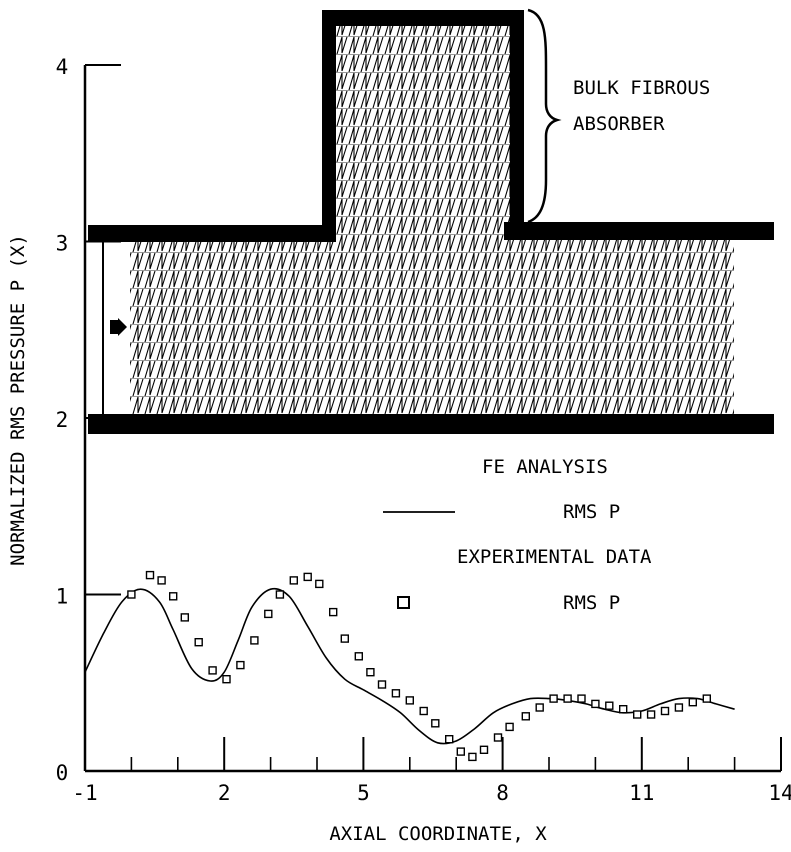 This screenshot has height=852, width=791. Describe the element at coordinates (641, 88) in the screenshot. I see `absorber-label-line1: BULK FIBROUS` at that location.